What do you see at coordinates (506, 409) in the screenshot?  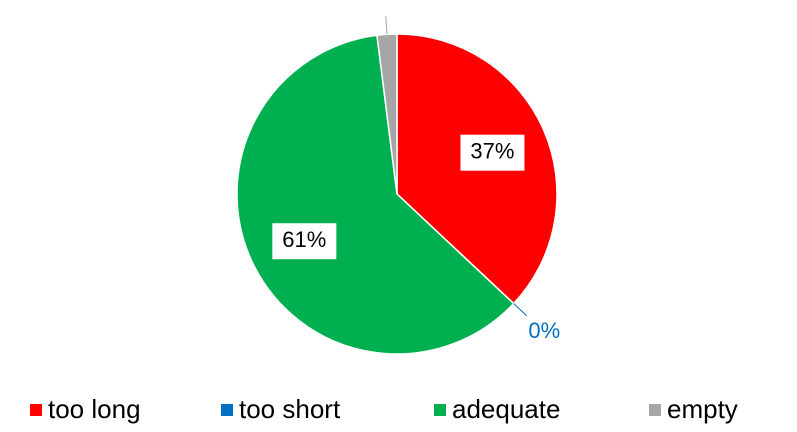 I see `legend-label: adequate` at bounding box center [506, 409].